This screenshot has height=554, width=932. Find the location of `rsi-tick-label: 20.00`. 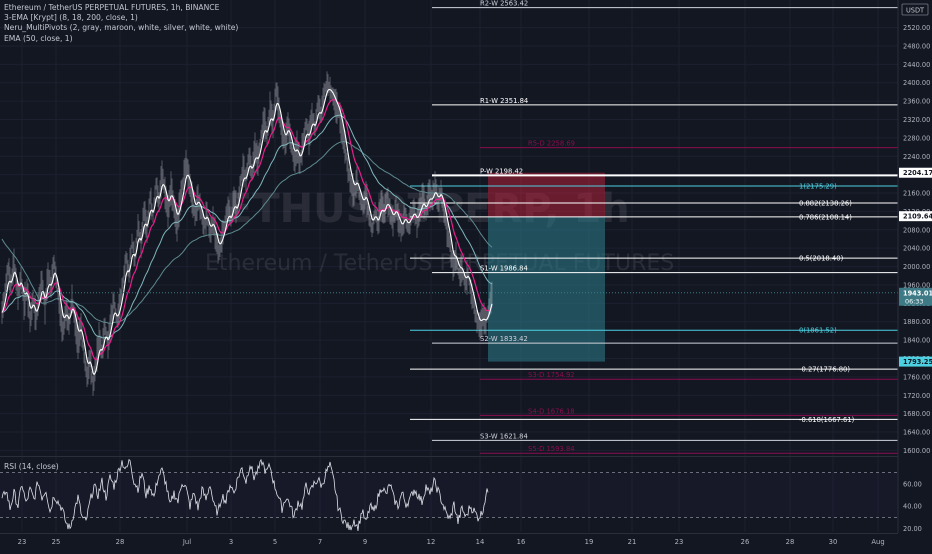

rsi-tick-label: 20.00 is located at coordinates (912, 529).